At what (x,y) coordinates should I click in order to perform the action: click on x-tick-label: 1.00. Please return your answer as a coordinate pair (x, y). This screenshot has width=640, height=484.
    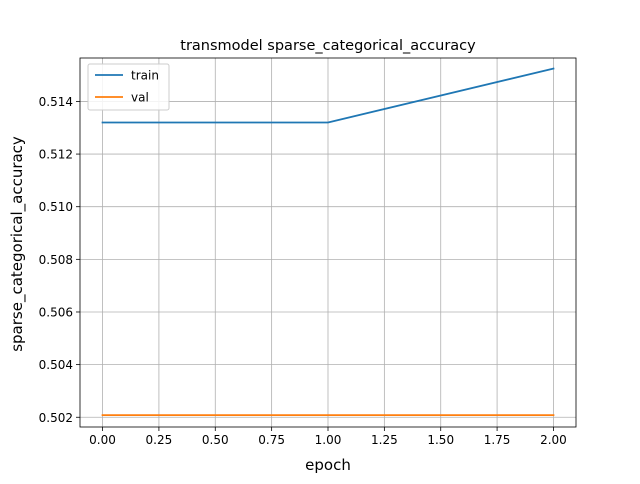
    Looking at the image, I should click on (328, 440).